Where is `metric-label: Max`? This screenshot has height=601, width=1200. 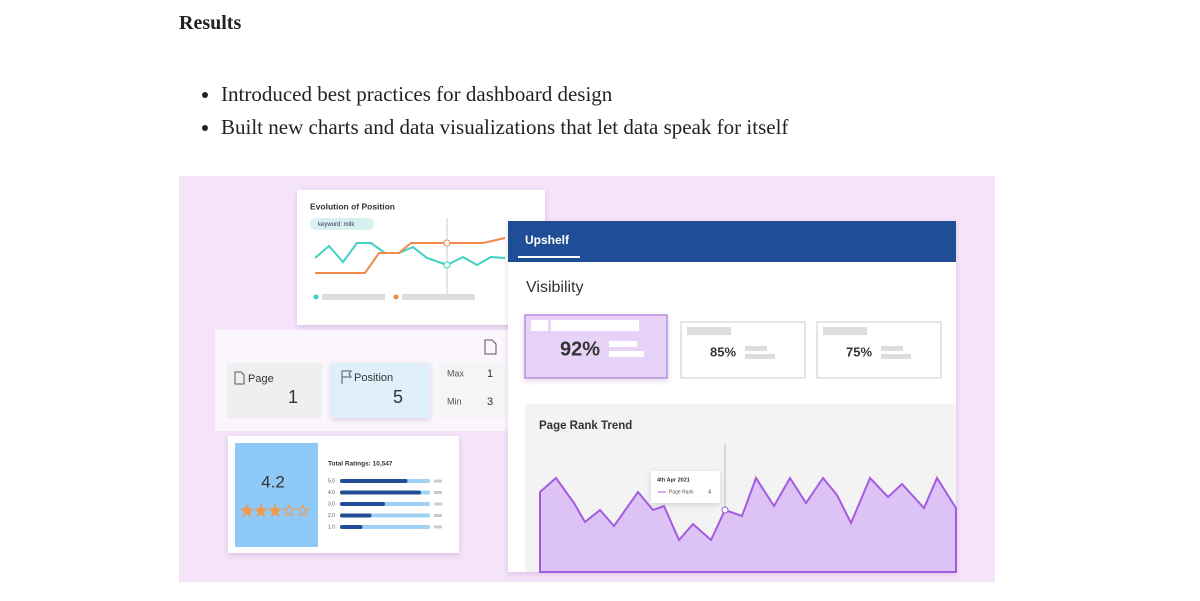 metric-label: Max is located at coordinates (456, 373).